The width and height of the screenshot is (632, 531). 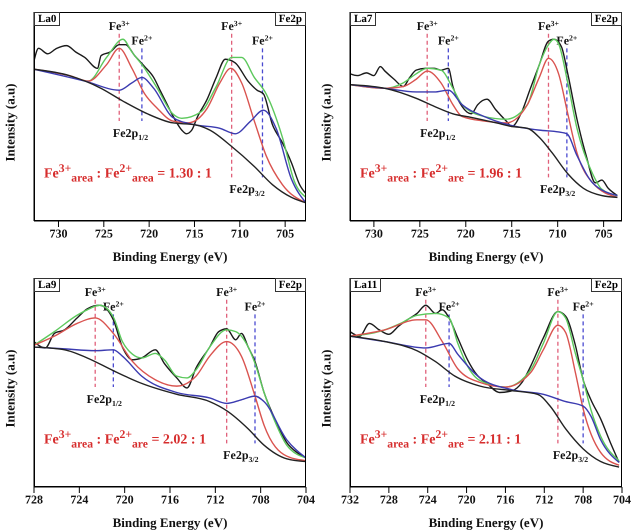 What do you see at coordinates (128, 173) in the screenshot?
I see `annotation: Fe$^{3+}$$_{area}$ : Fe$^{2+}$$_{area}$ = 1.30 : 1` at bounding box center [128, 173].